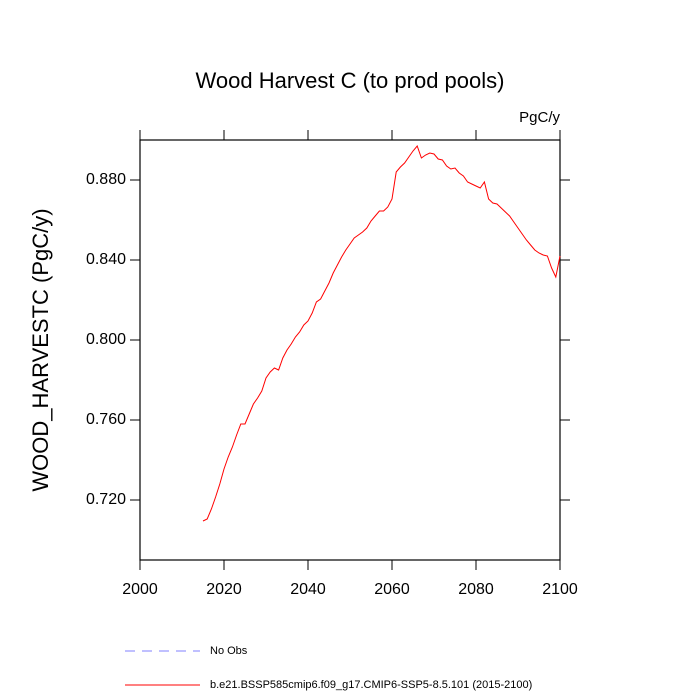  I want to click on y-tick-label: 0.880, so click(106, 179).